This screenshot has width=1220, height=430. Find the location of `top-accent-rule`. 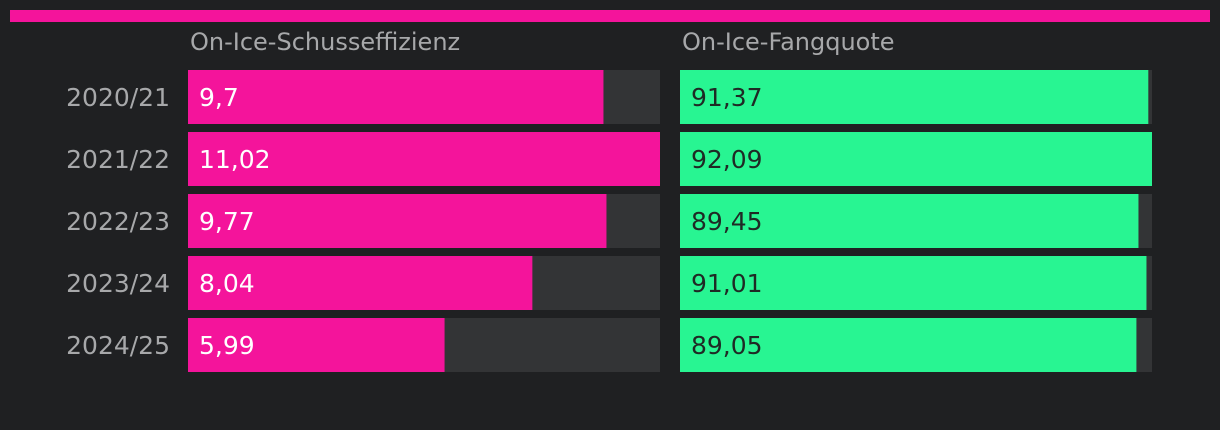

top-accent-rule is located at coordinates (610, 16).